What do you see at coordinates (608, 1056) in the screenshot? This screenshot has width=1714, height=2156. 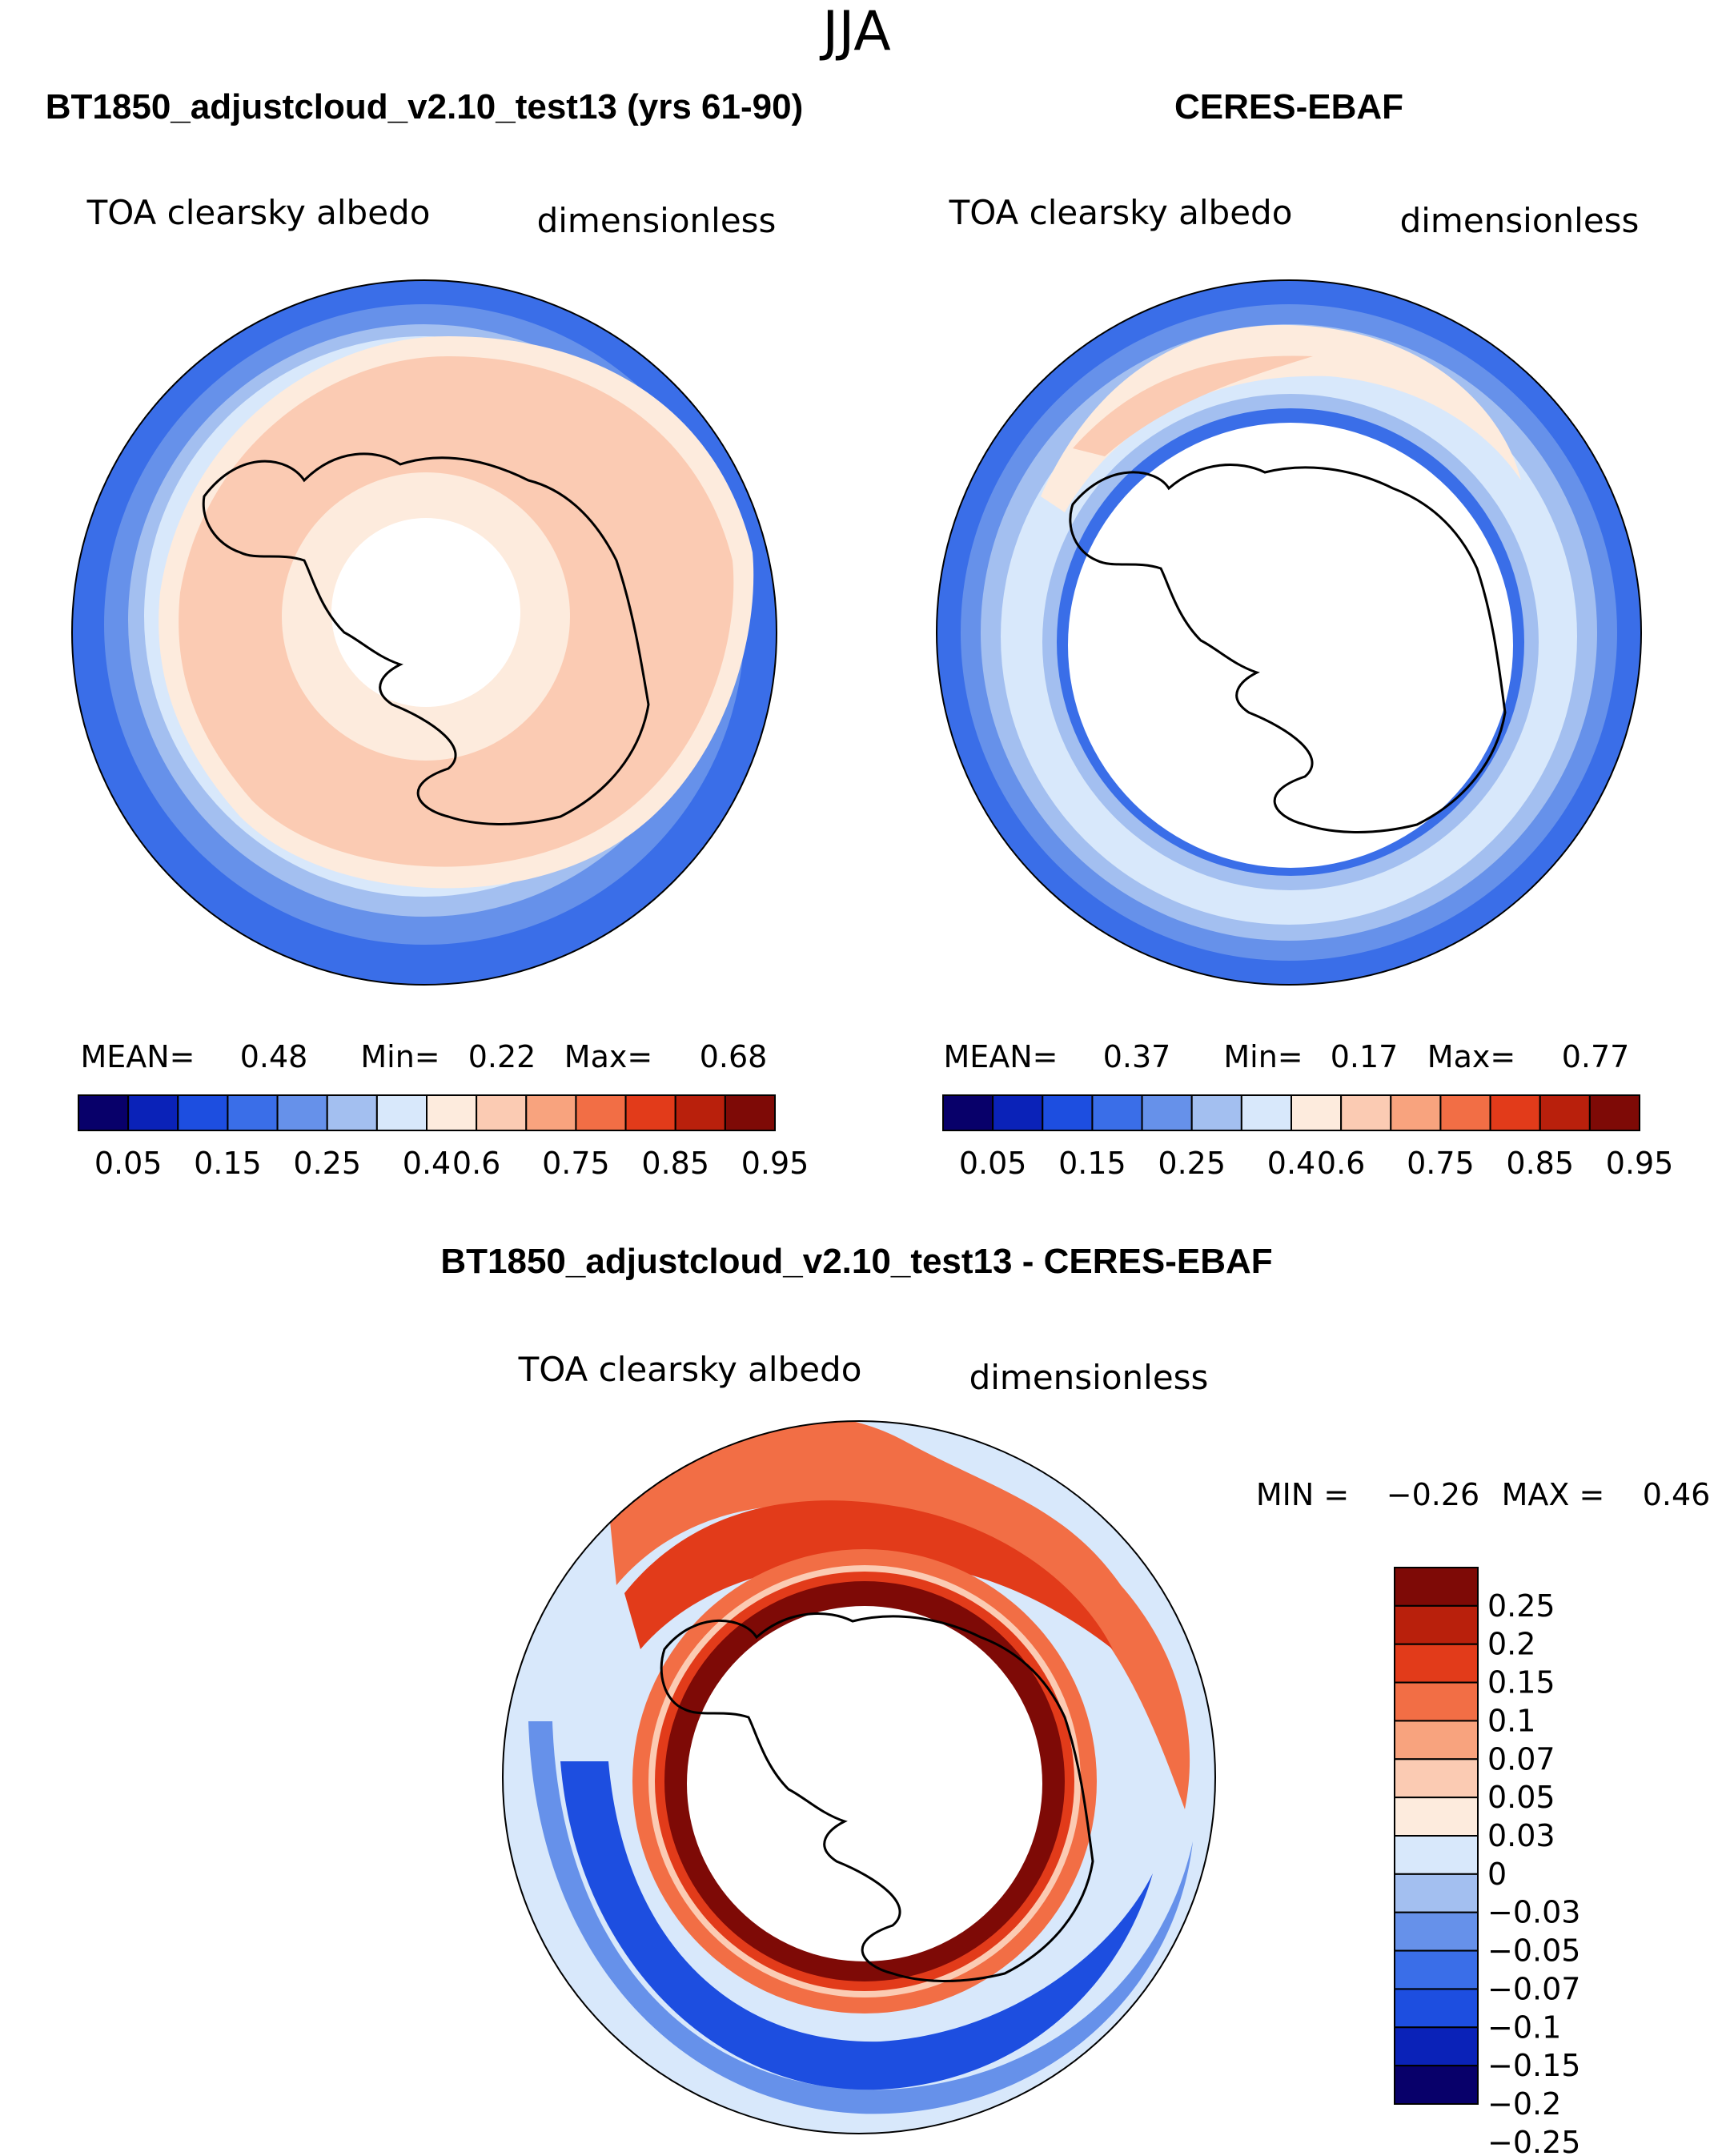 I see `model-max-label: Max=` at bounding box center [608, 1056].